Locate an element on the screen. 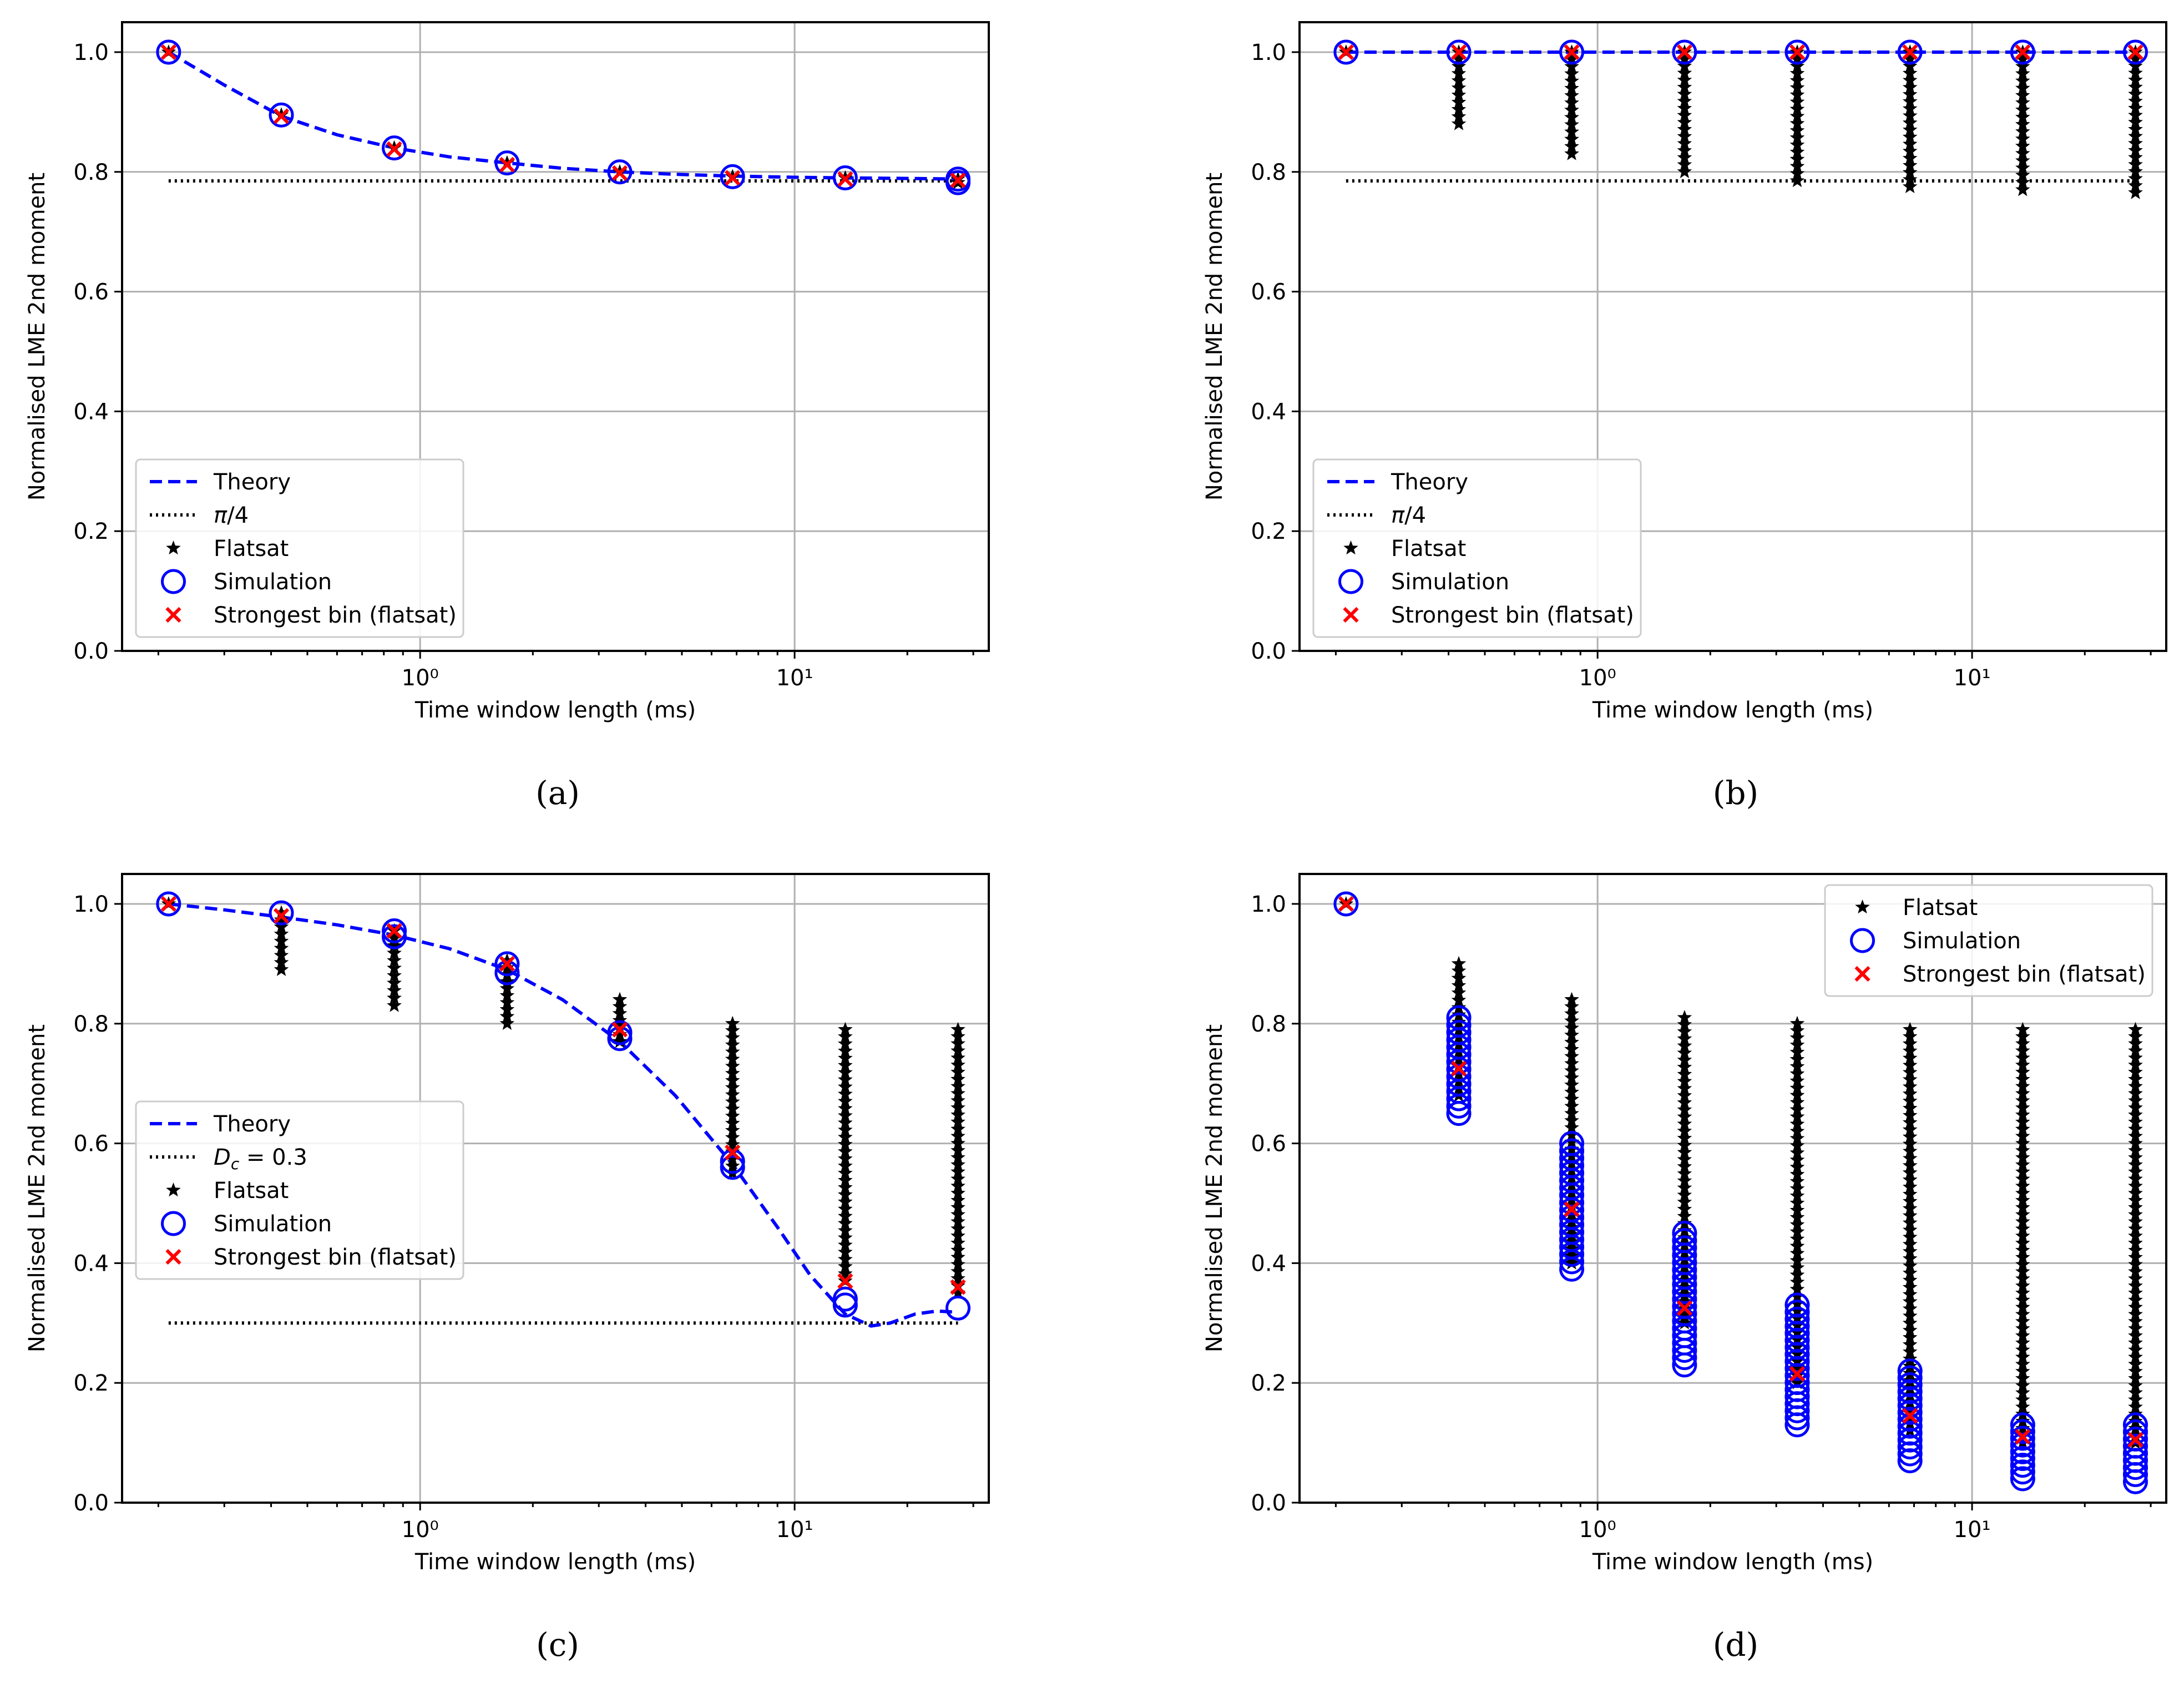 The image size is (2184, 1683). legend-strongest-swatch is located at coordinates (173, 1257).